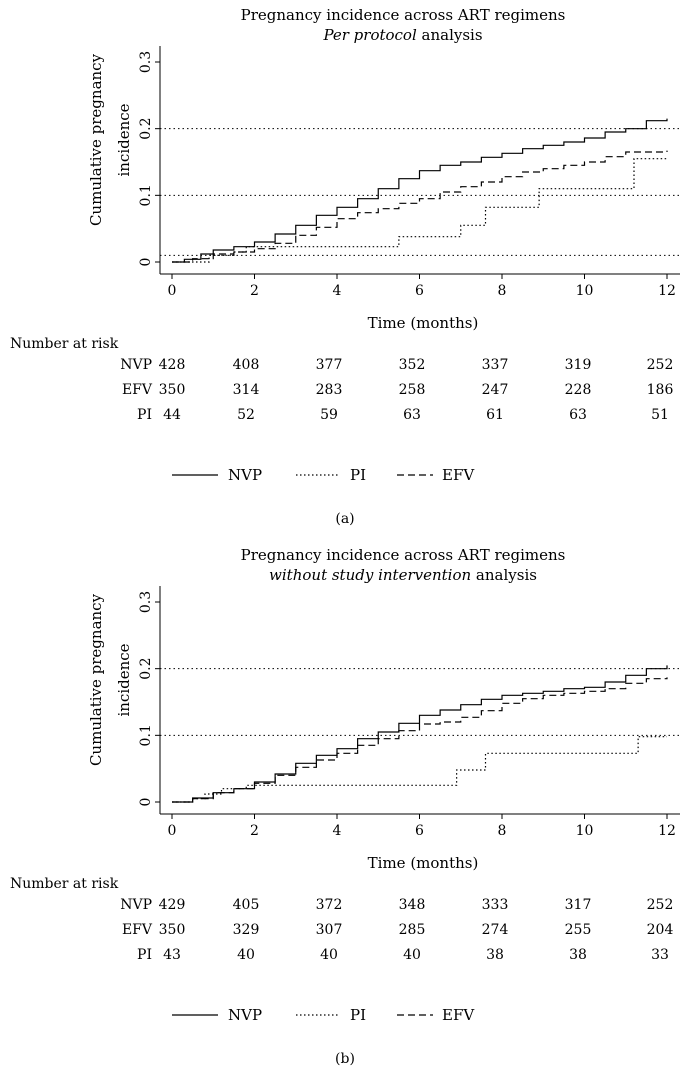 The height and width of the screenshot is (1076, 686). What do you see at coordinates (246, 390) in the screenshot?
I see `risk-value: 314` at bounding box center [246, 390].